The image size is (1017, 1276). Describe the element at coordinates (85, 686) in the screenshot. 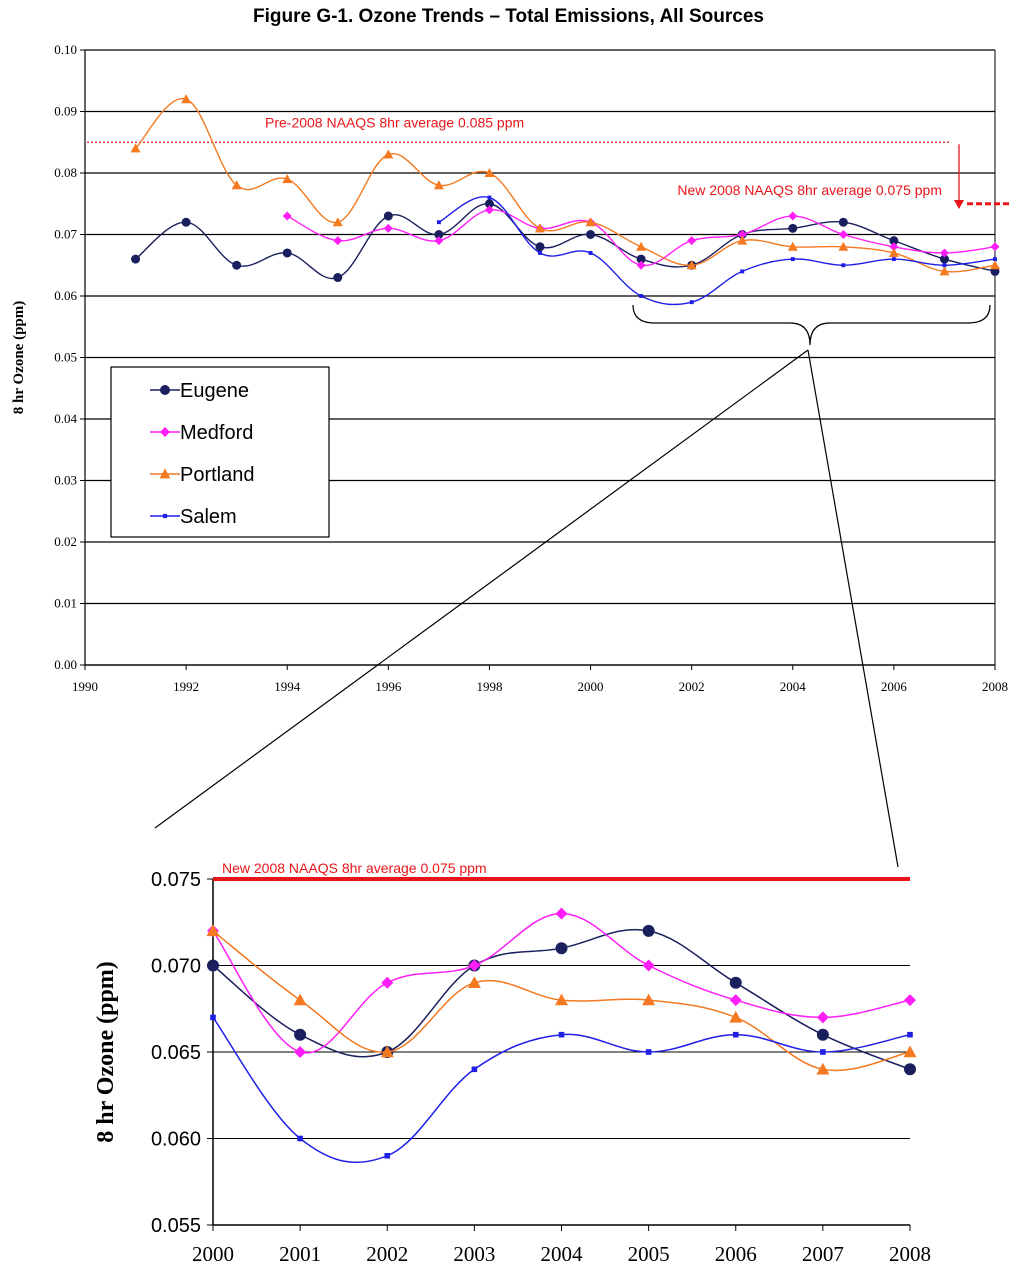

I see `x-tick-label: 1990` at that location.